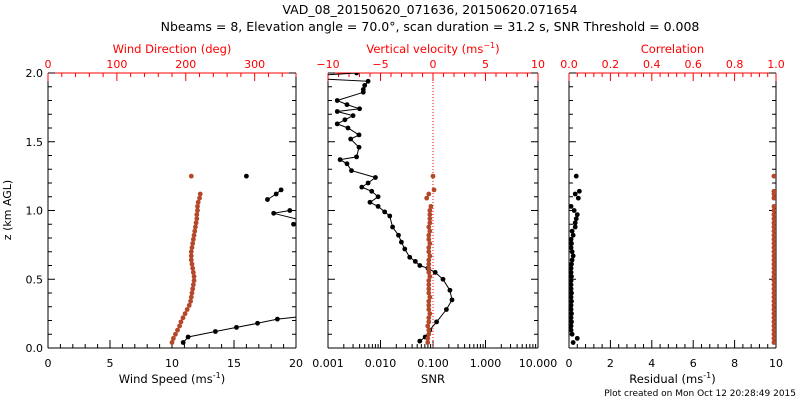 This screenshot has height=400, width=800. What do you see at coordinates (234, 363) in the screenshot?
I see `x-tick-label: 15` at bounding box center [234, 363].